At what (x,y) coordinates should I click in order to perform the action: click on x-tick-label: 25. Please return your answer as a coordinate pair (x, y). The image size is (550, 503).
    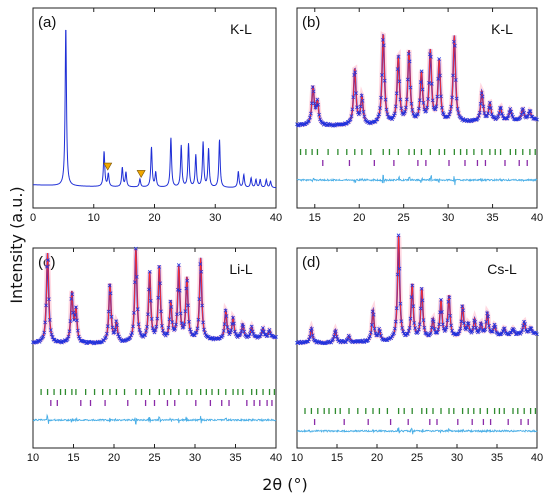
    Looking at the image, I should click on (417, 458).